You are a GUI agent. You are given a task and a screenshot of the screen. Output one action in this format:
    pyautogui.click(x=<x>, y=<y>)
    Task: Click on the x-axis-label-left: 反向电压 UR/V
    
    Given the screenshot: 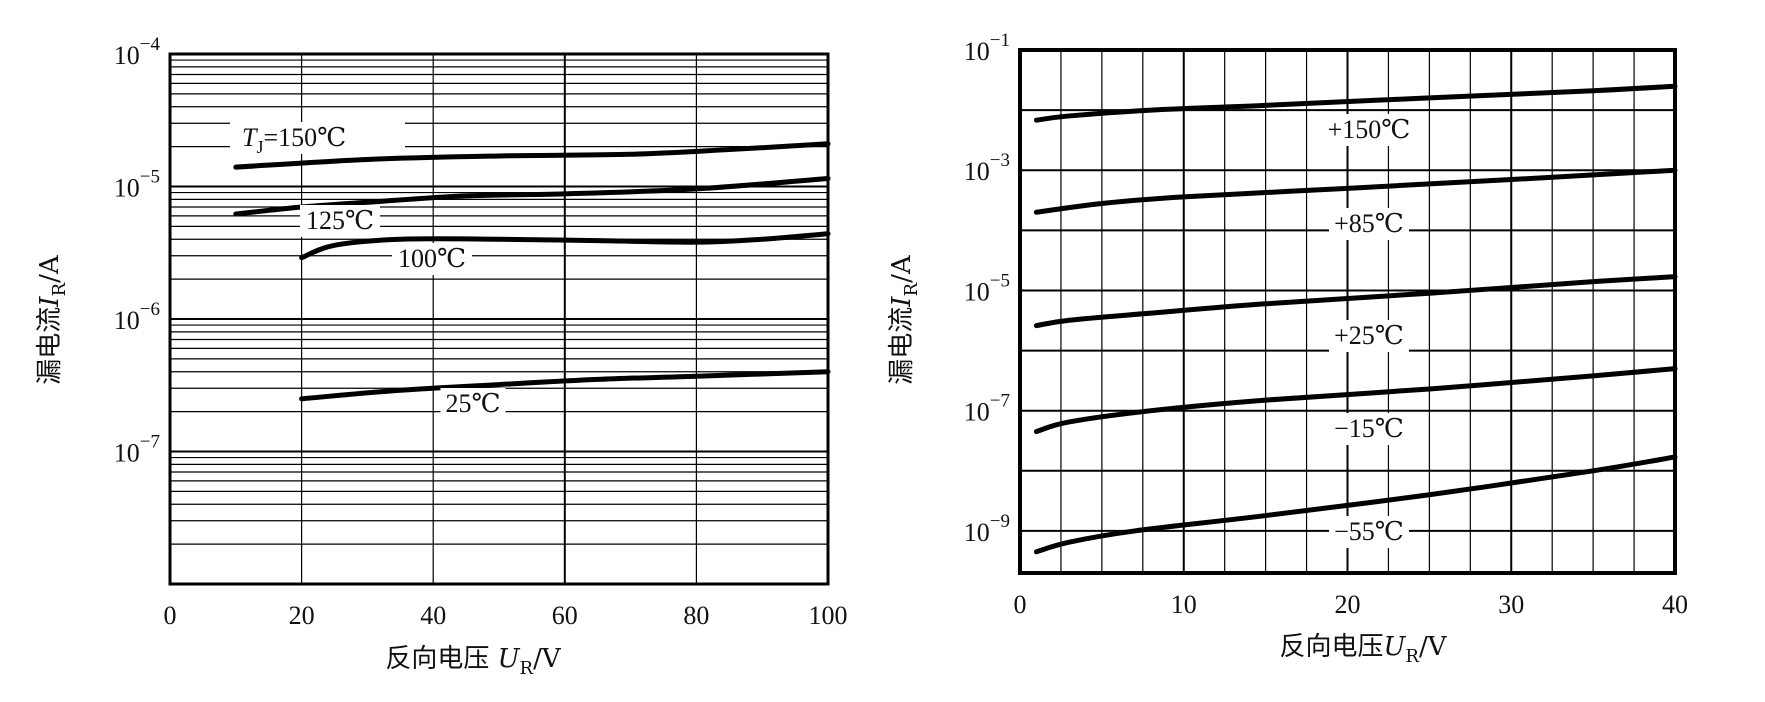 What is the action you would take?
    pyautogui.click(x=473, y=661)
    